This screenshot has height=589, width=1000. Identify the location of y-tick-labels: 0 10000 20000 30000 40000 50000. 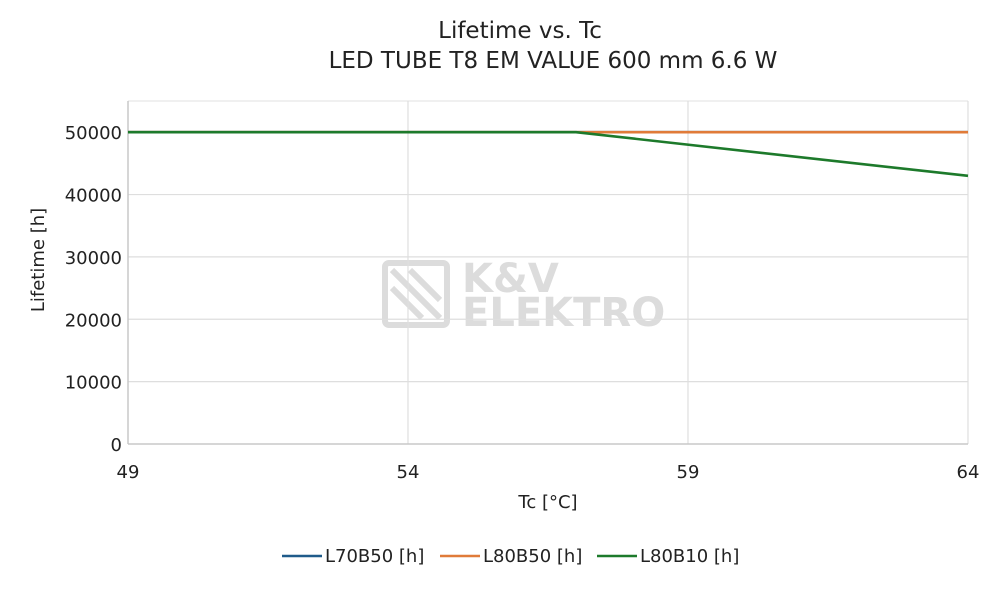
(93, 289).